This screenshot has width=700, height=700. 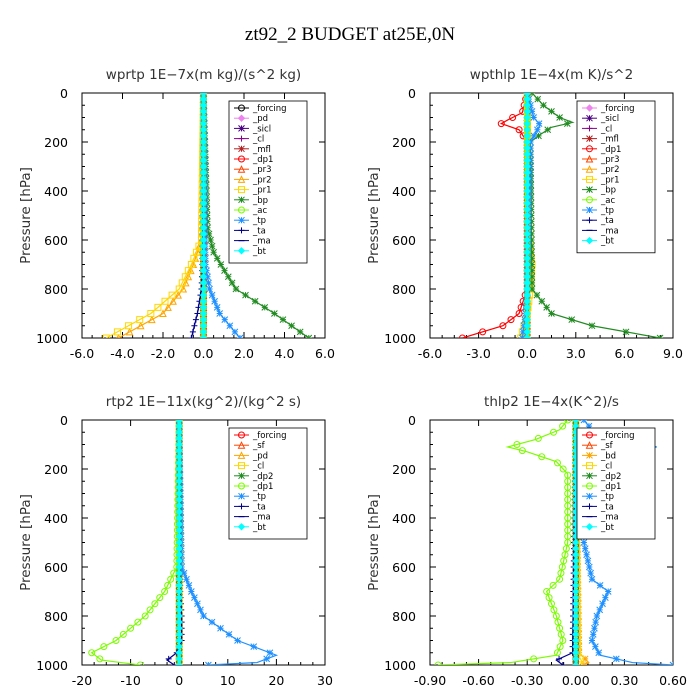 I want to click on series-marker-bt, so click(x=179, y=663).